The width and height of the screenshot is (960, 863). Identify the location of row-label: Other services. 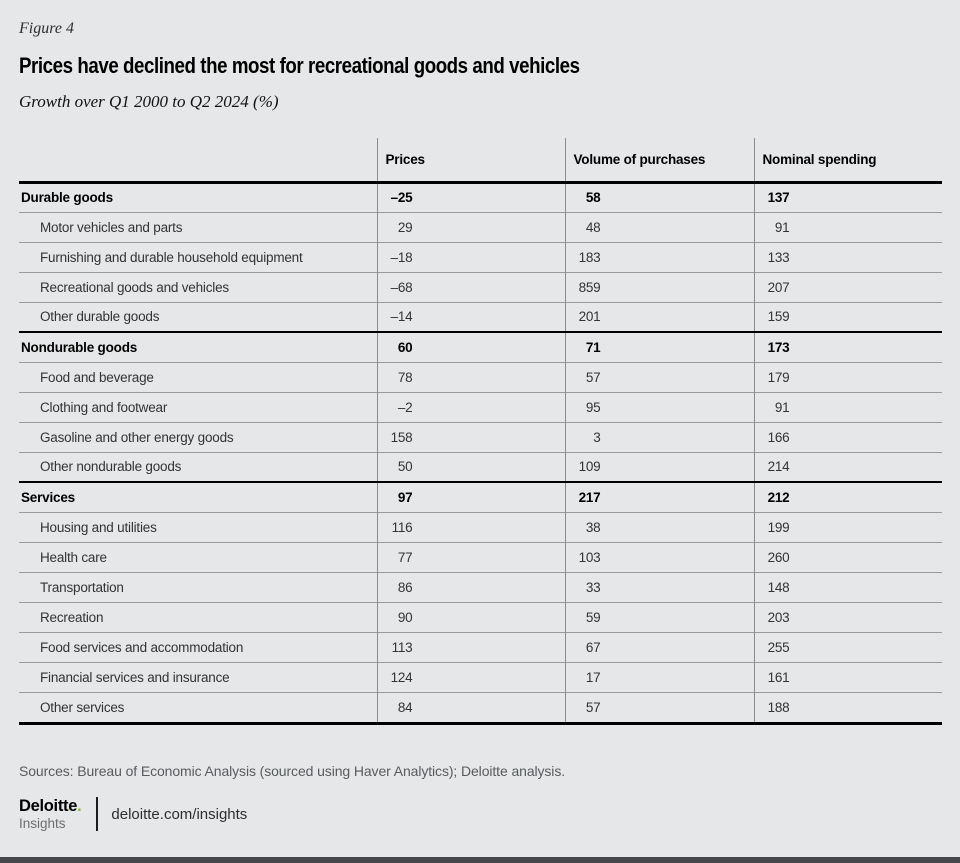
(82, 707).